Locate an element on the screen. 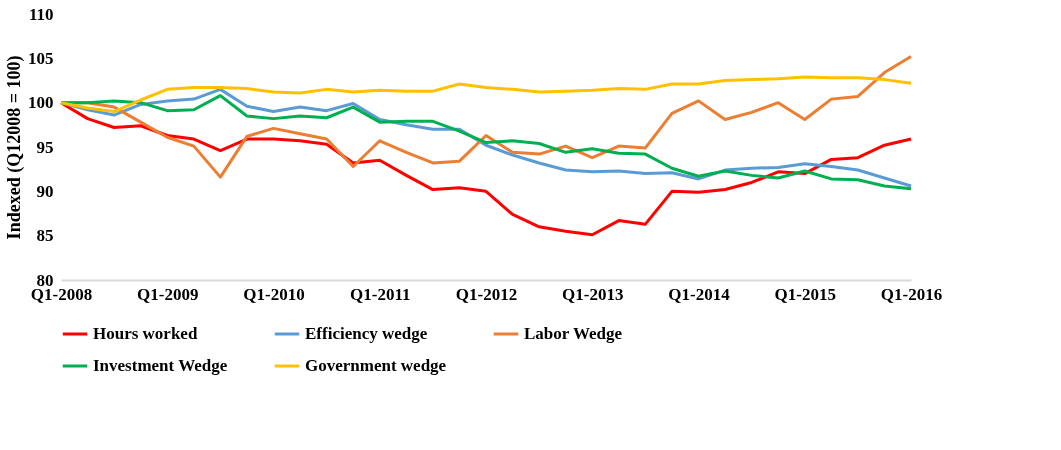 The width and height of the screenshot is (1061, 450). y-tick-label: 80 is located at coordinates (45, 280).